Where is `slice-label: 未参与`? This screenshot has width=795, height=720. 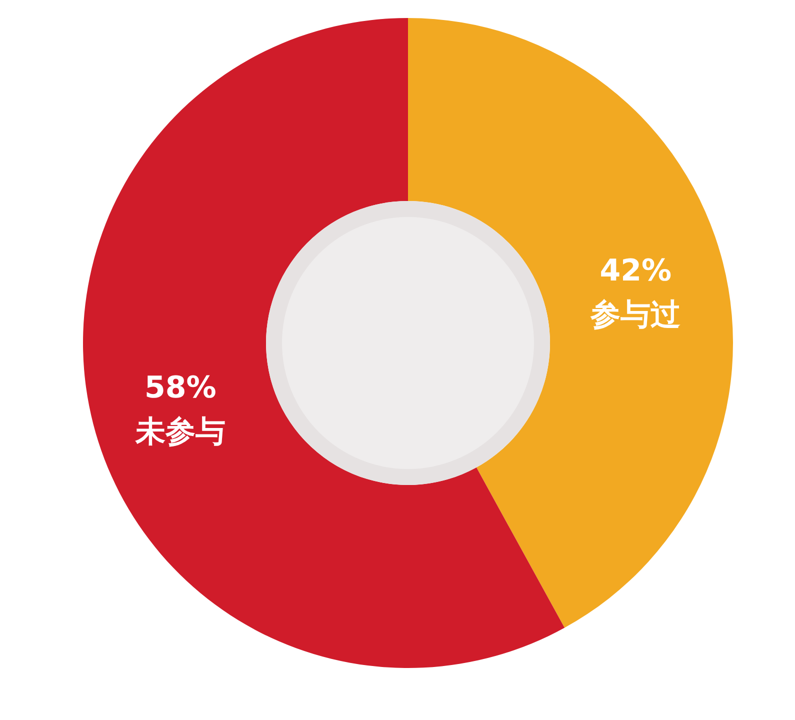
slice-label: 未参与 is located at coordinates (180, 432).